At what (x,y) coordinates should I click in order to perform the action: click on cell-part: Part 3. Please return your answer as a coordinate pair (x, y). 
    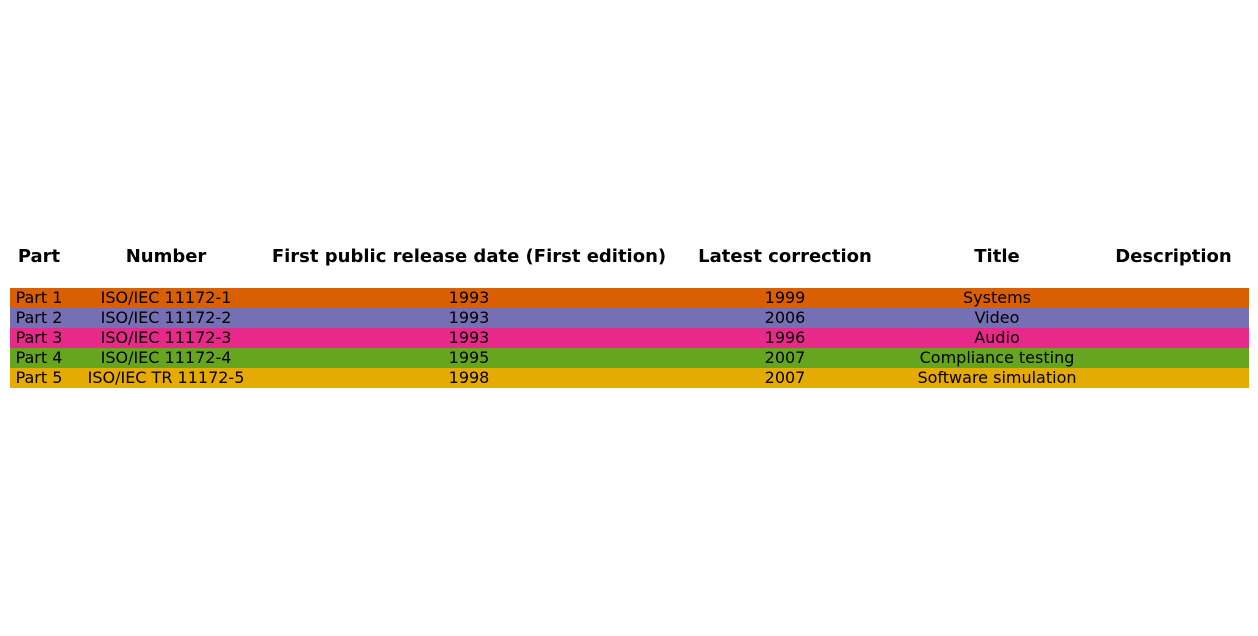
    Looking at the image, I should click on (39, 337).